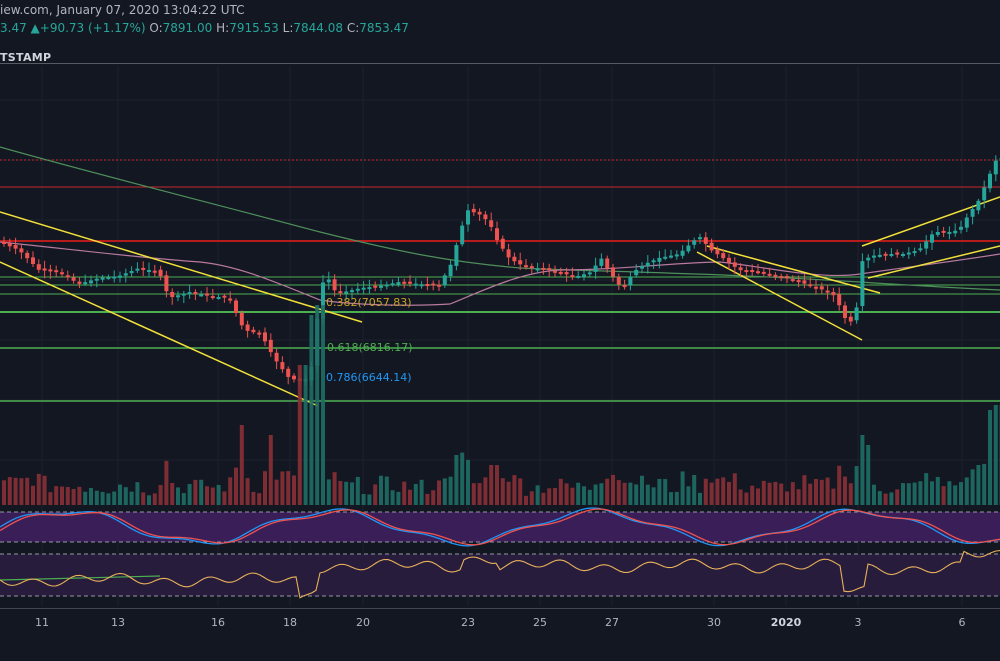  I want to click on x-tick-label: 23, so click(468, 622).